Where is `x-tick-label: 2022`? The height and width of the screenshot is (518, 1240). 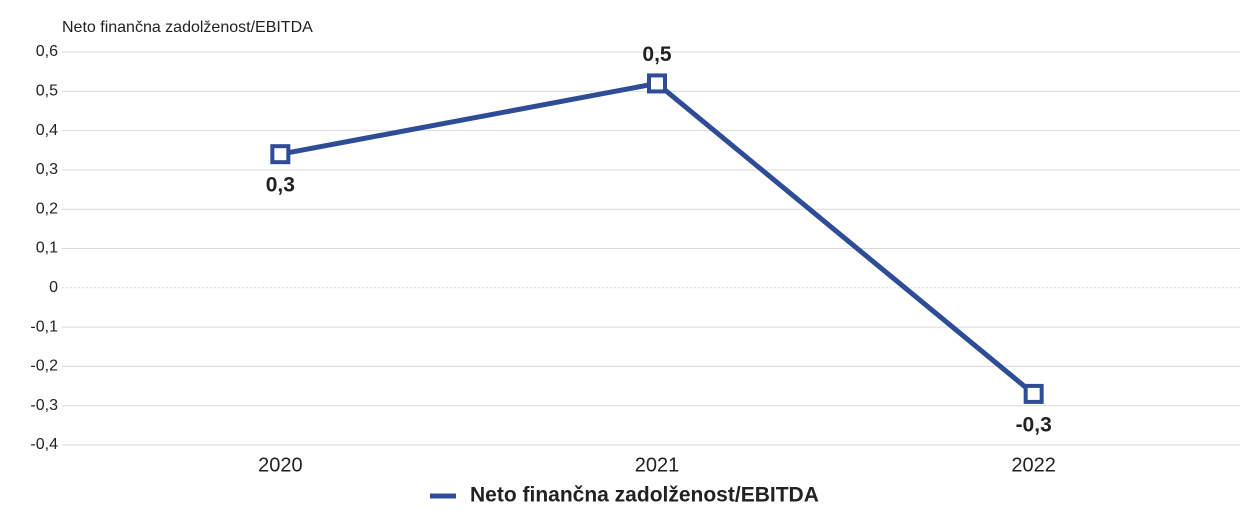 x-tick-label: 2022 is located at coordinates (1033, 465).